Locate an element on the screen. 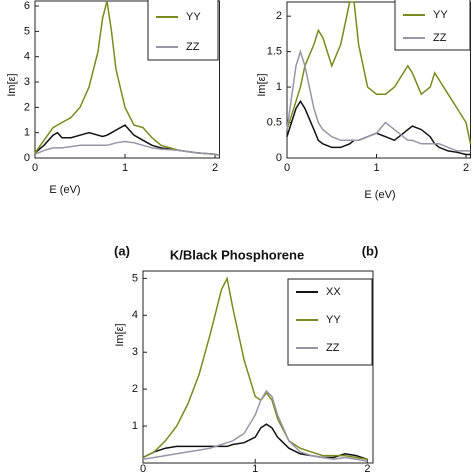  y-tick-label: 0.5 is located at coordinates (274, 122).